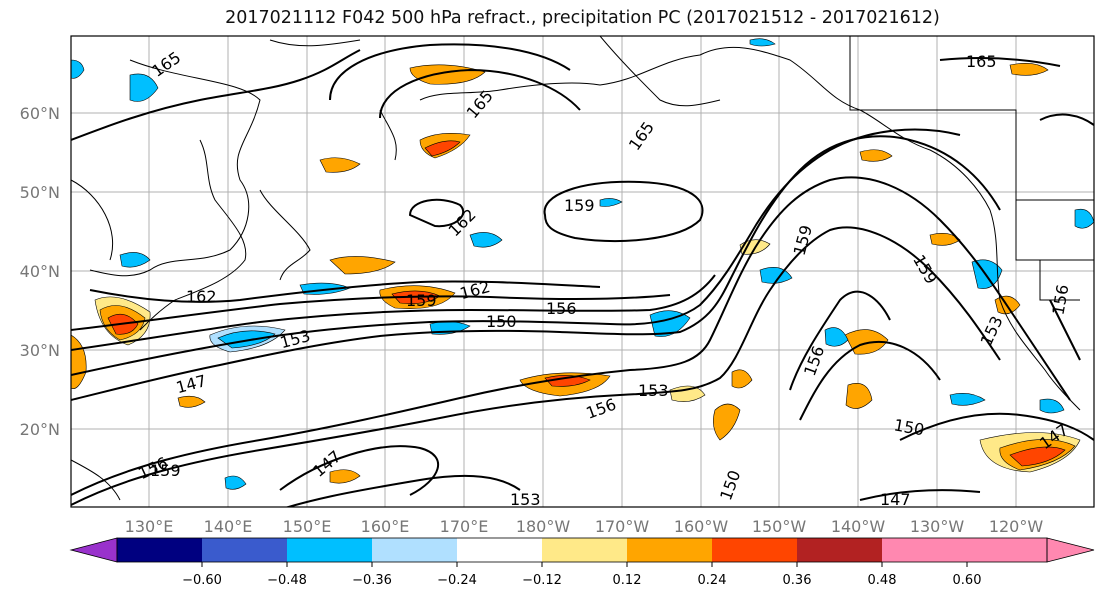 The height and width of the screenshot is (601, 1105). I want to click on longitude-label: 150°W, so click(779, 526).